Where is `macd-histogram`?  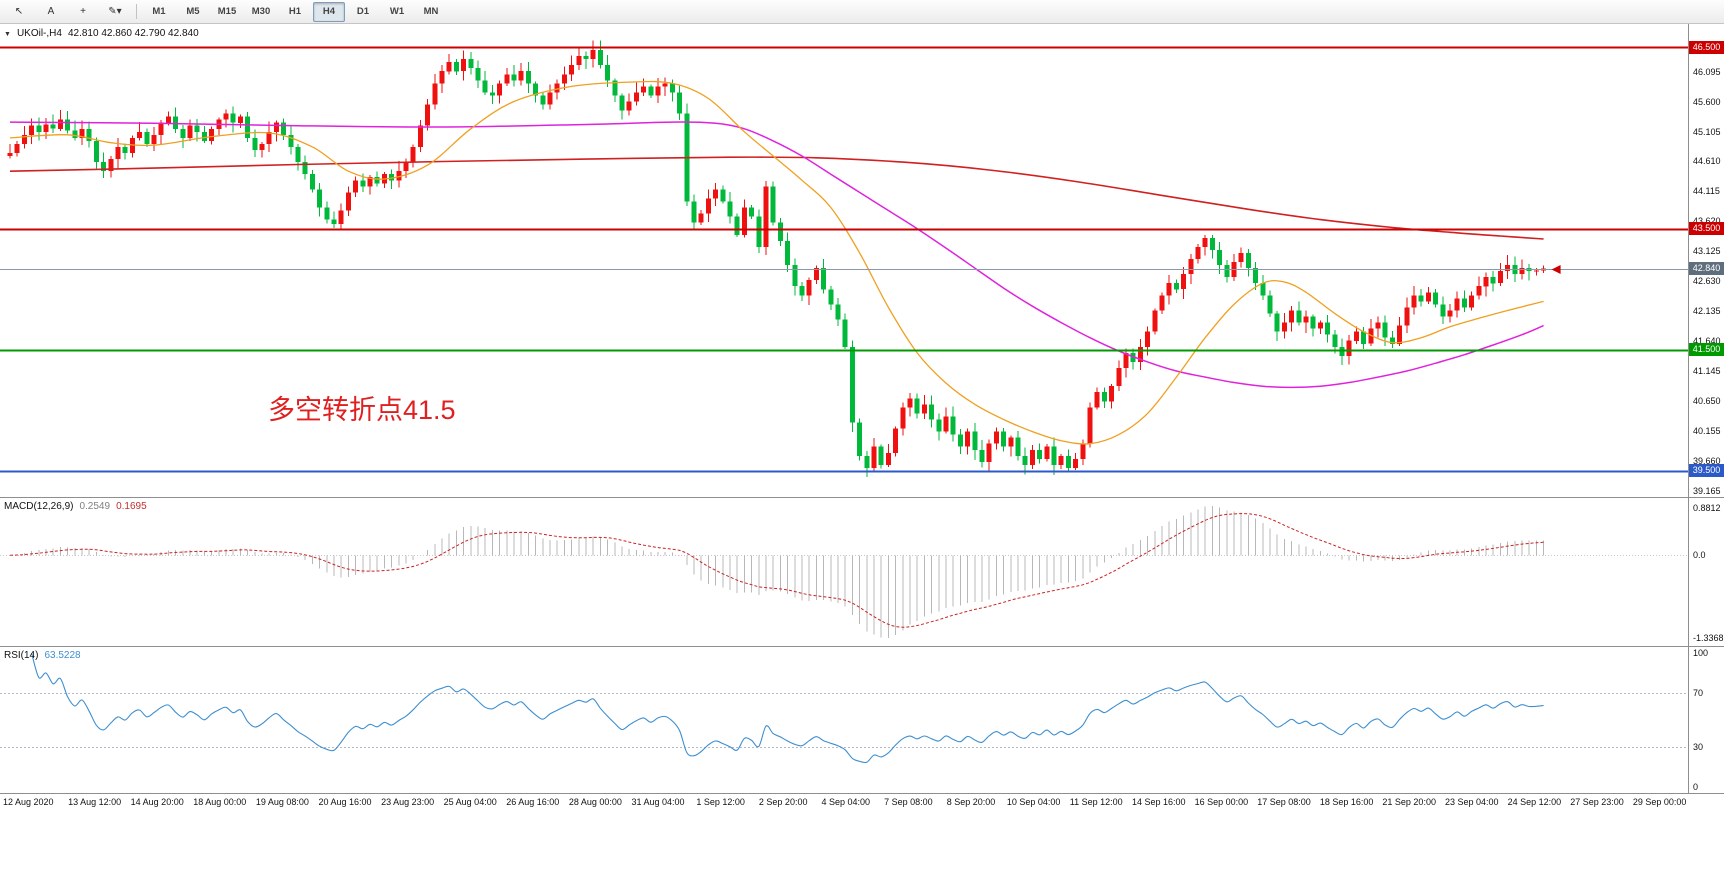 macd-histogram is located at coordinates (777, 572).